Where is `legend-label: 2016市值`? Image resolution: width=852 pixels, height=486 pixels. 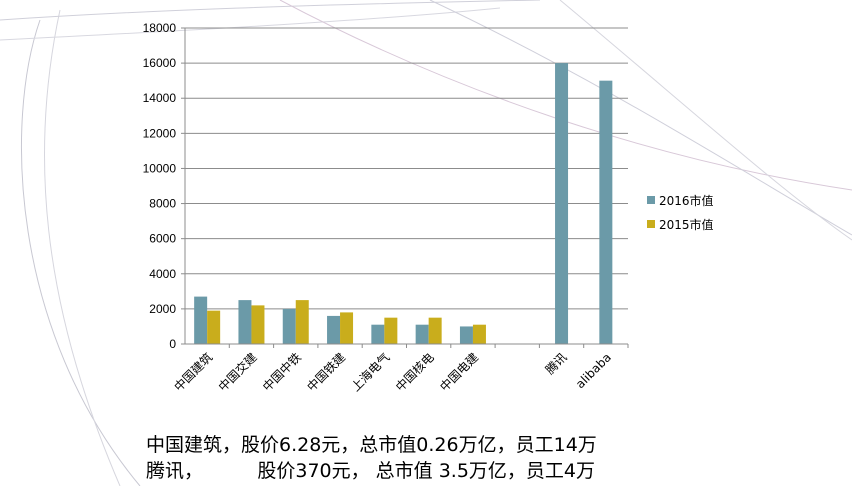 legend-label: 2016市值 is located at coordinates (686, 200).